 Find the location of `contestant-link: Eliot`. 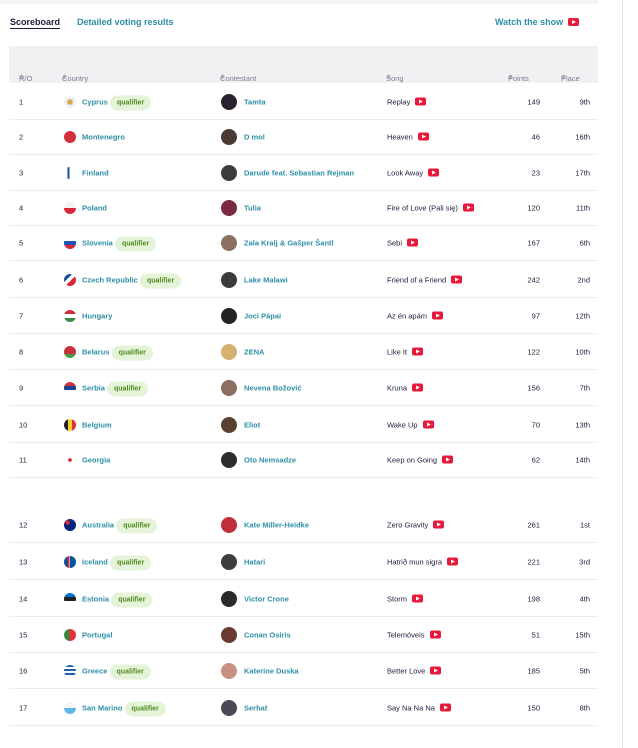

contestant-link: Eliot is located at coordinates (252, 424).